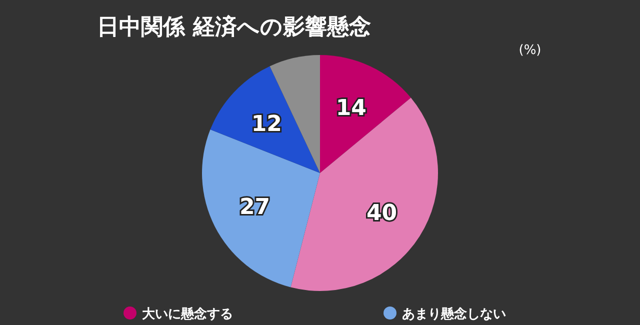 The height and width of the screenshot is (325, 640). Describe the element at coordinates (234, 27) in the screenshot. I see `chart-title: 日中関係 経済への影響懸念` at that location.